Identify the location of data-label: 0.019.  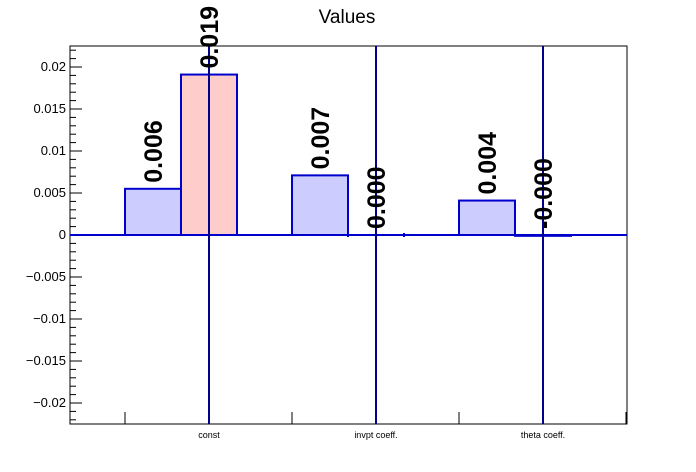
(210, 37).